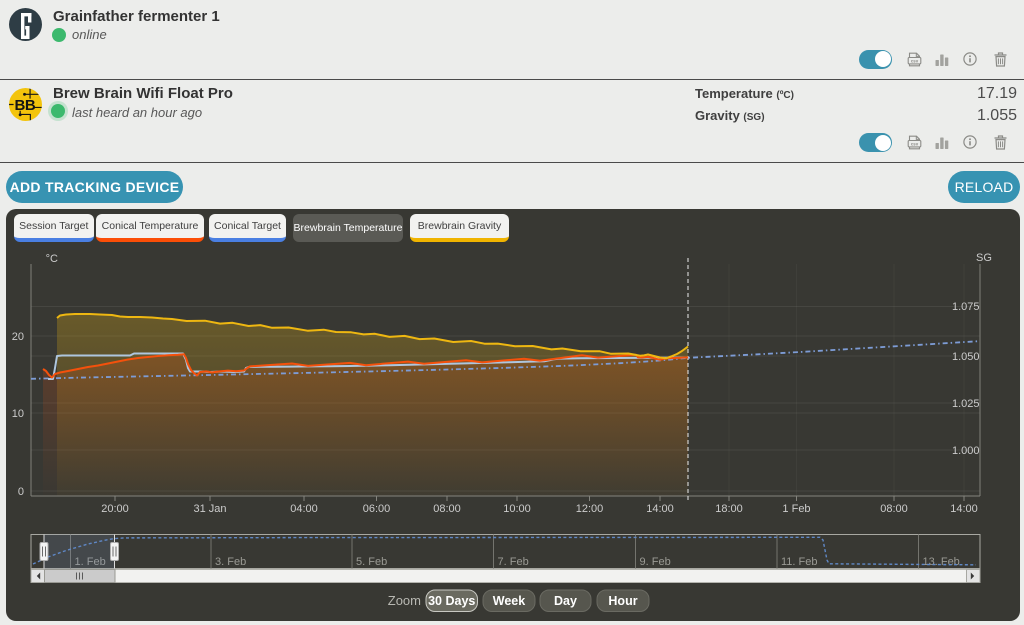  What do you see at coordinates (966, 307) in the screenshot?
I see `svg-text: 1.075` at bounding box center [966, 307].